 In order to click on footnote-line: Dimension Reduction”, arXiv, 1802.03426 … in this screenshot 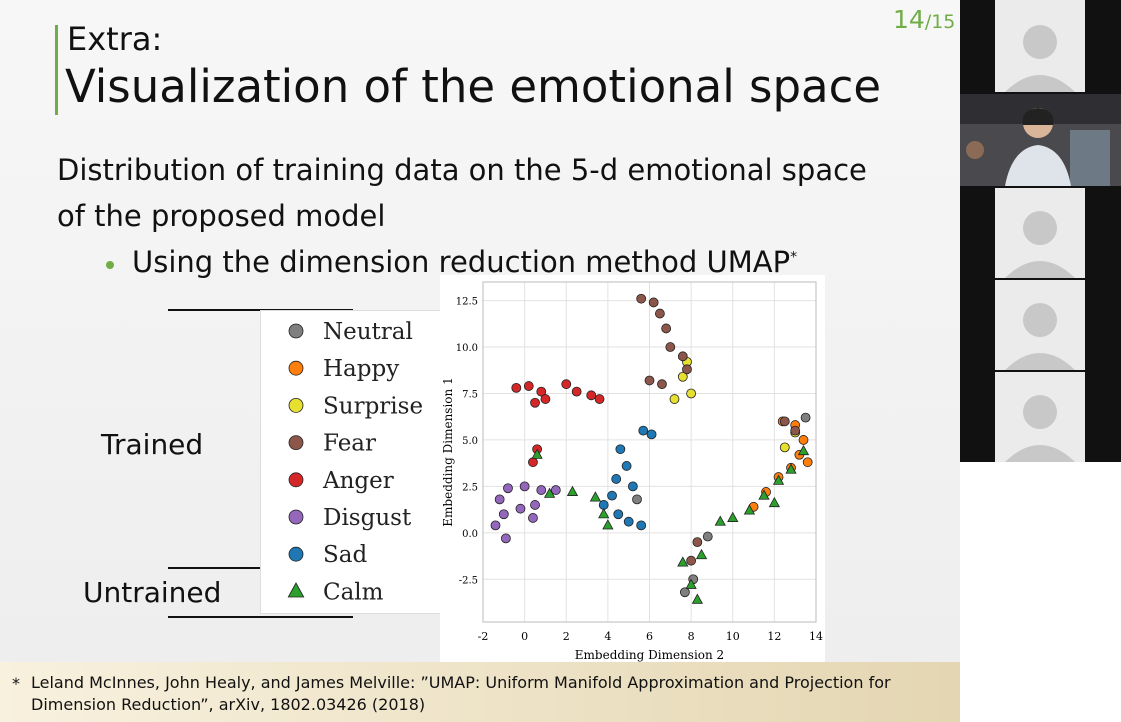, I will do `click(228, 704)`.